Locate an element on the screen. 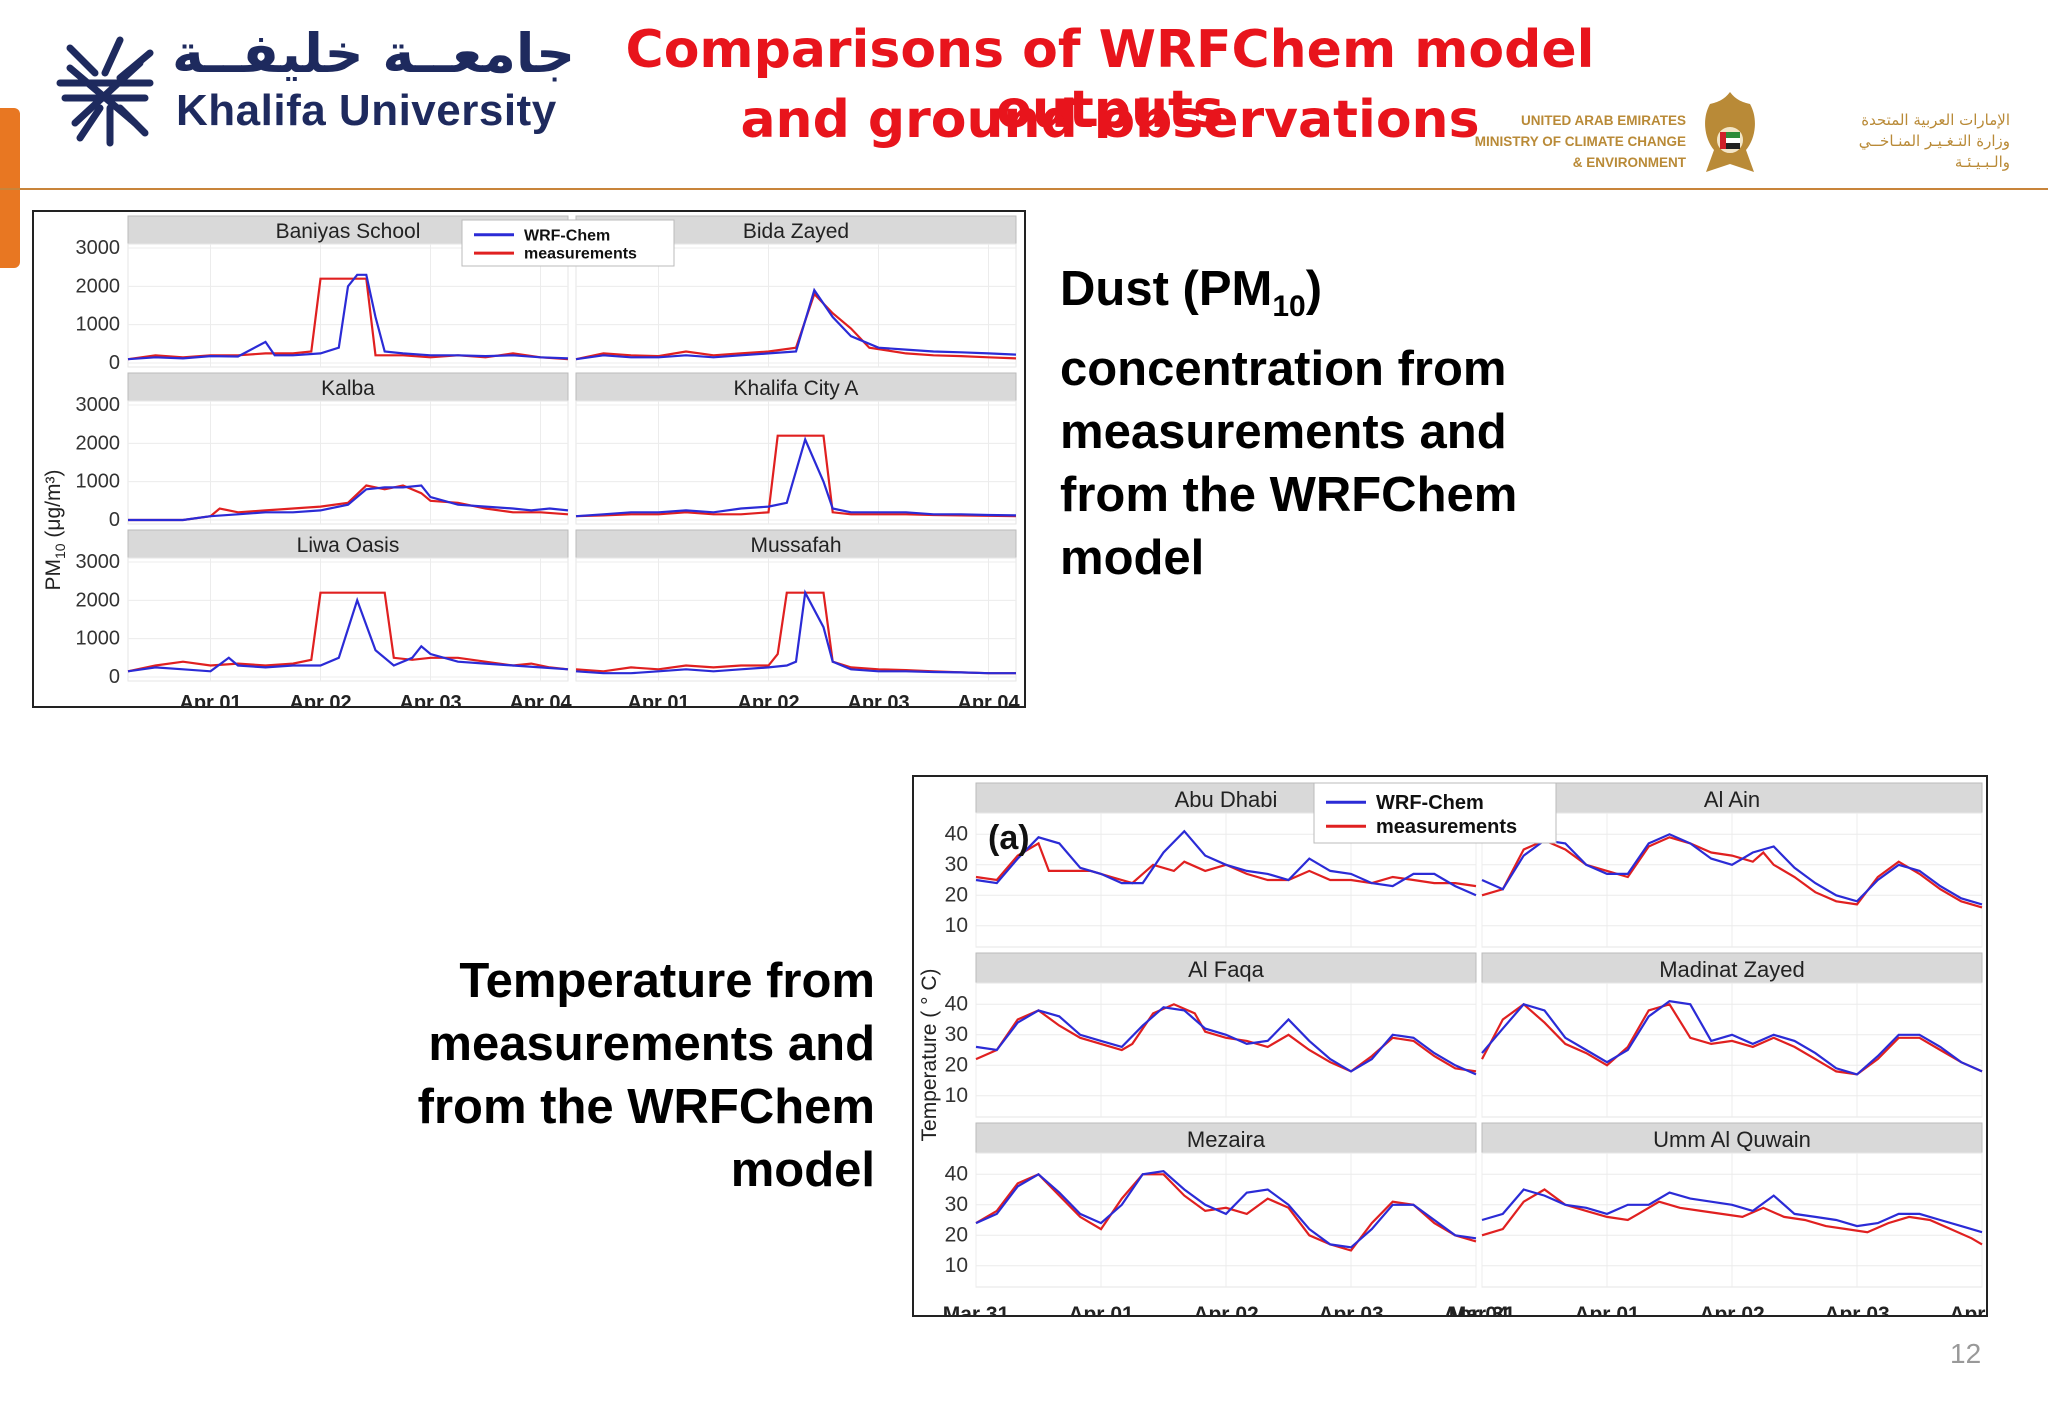 The image size is (2048, 1418). panel-title: Baniyas School is located at coordinates (348, 231).